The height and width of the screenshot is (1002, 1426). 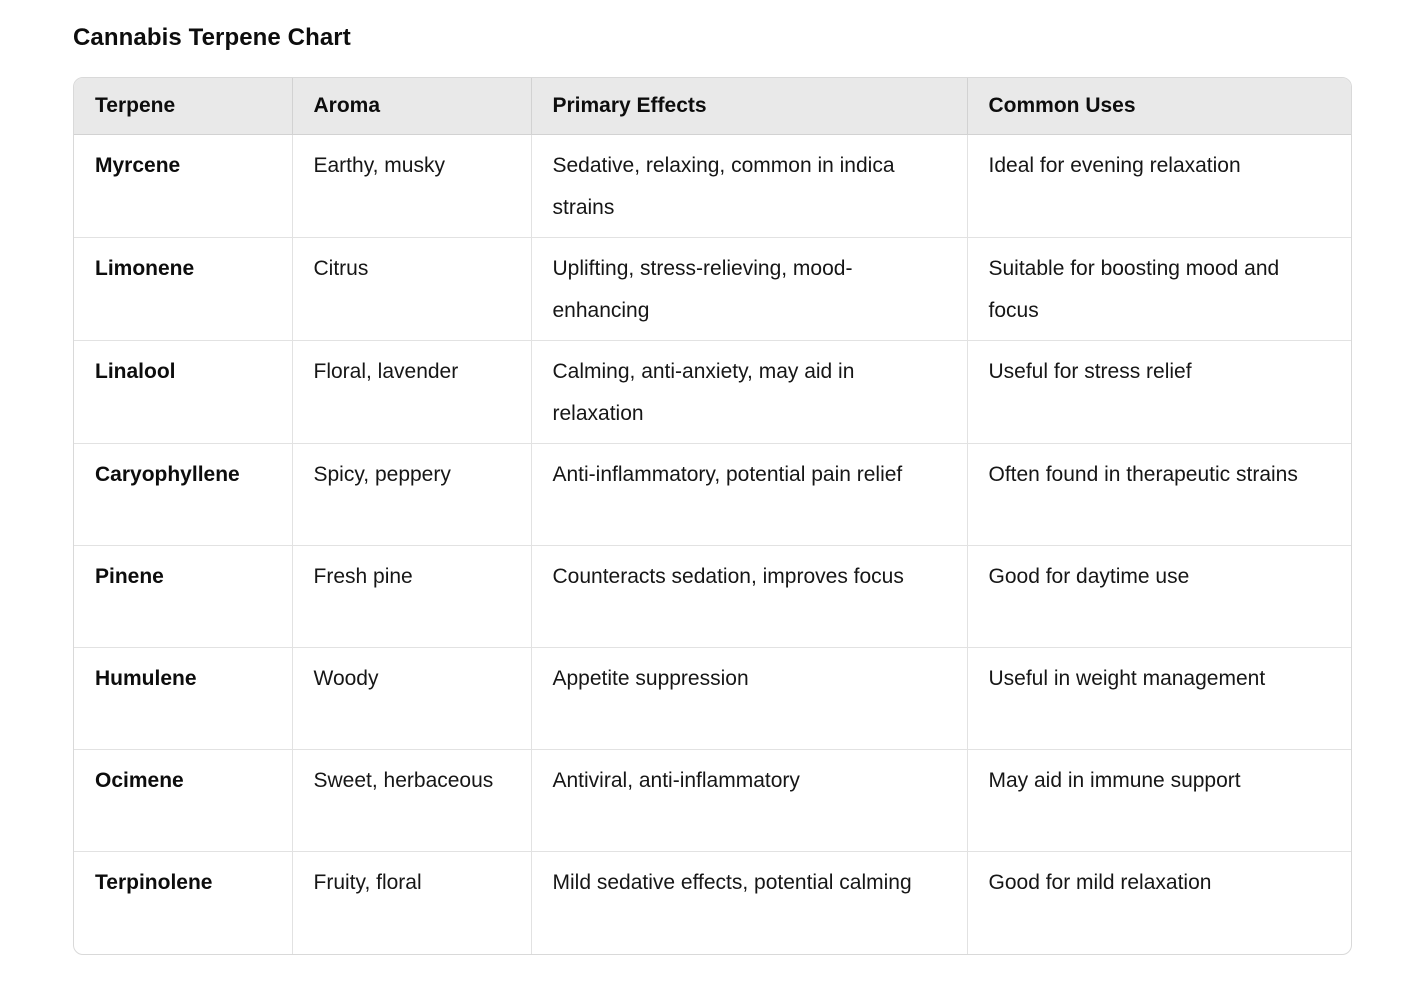 What do you see at coordinates (749, 106) in the screenshot?
I see `column-header-primary-effects: Primary Effects` at bounding box center [749, 106].